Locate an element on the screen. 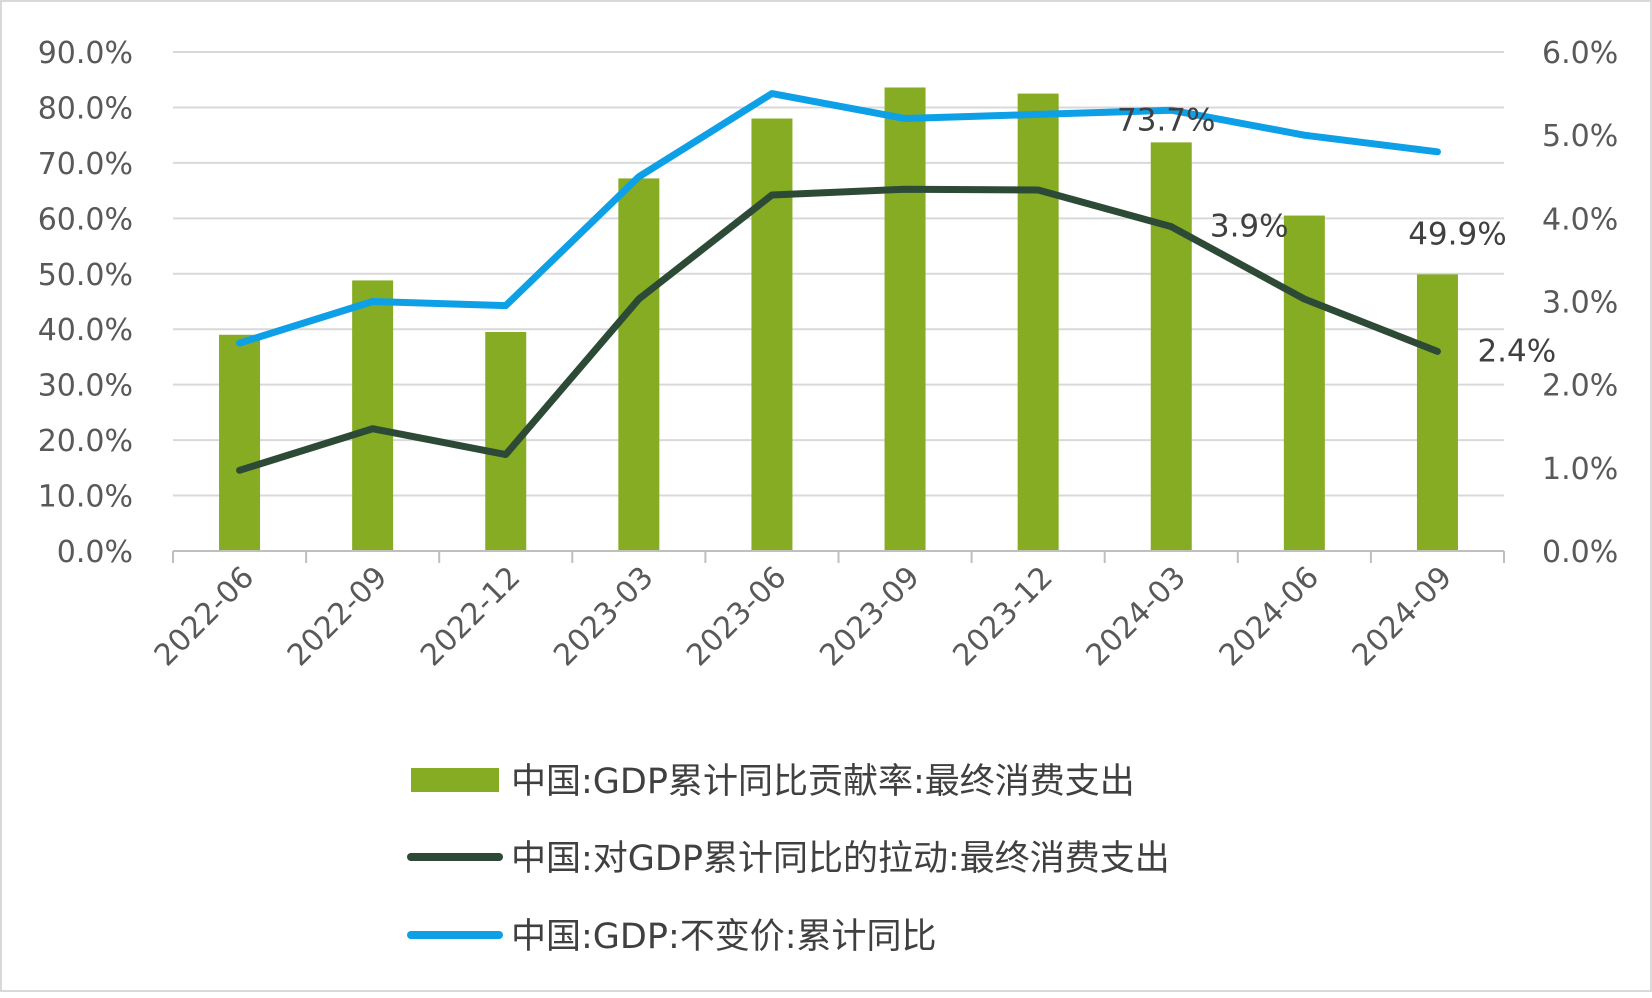 The height and width of the screenshot is (998, 1652). data-label: 73.7% is located at coordinates (1166, 120).